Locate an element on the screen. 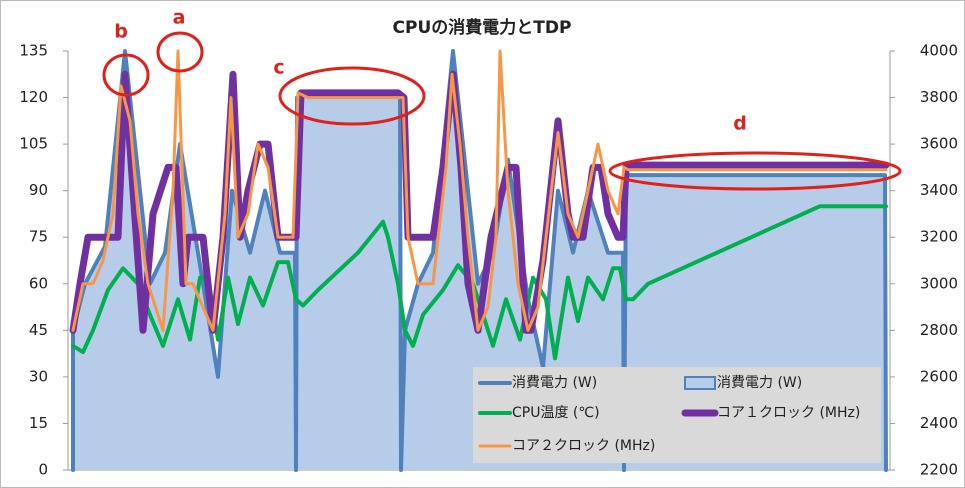  y-tick-label: 105 is located at coordinates (33, 144).